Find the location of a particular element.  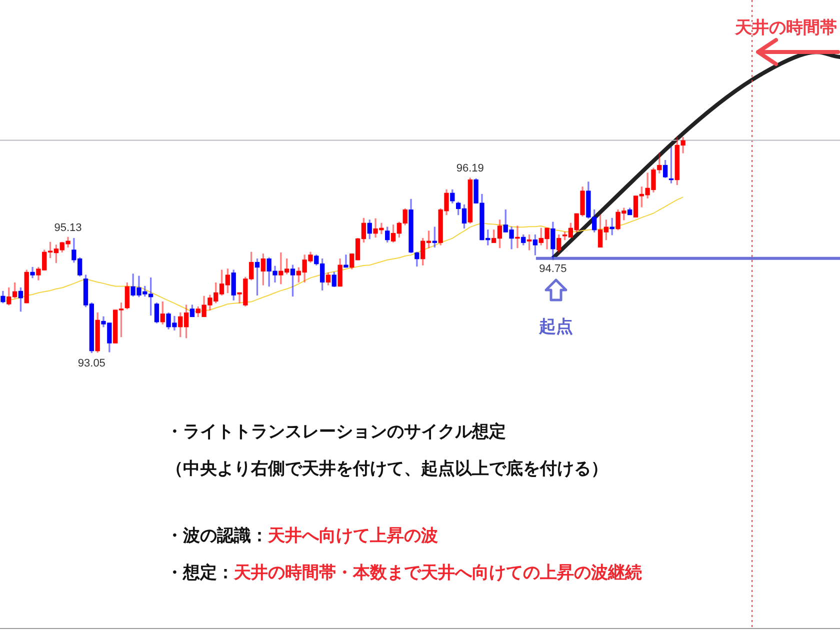

text: ・波の認識：天井へ向けて上昇の波 is located at coordinates (302, 535).